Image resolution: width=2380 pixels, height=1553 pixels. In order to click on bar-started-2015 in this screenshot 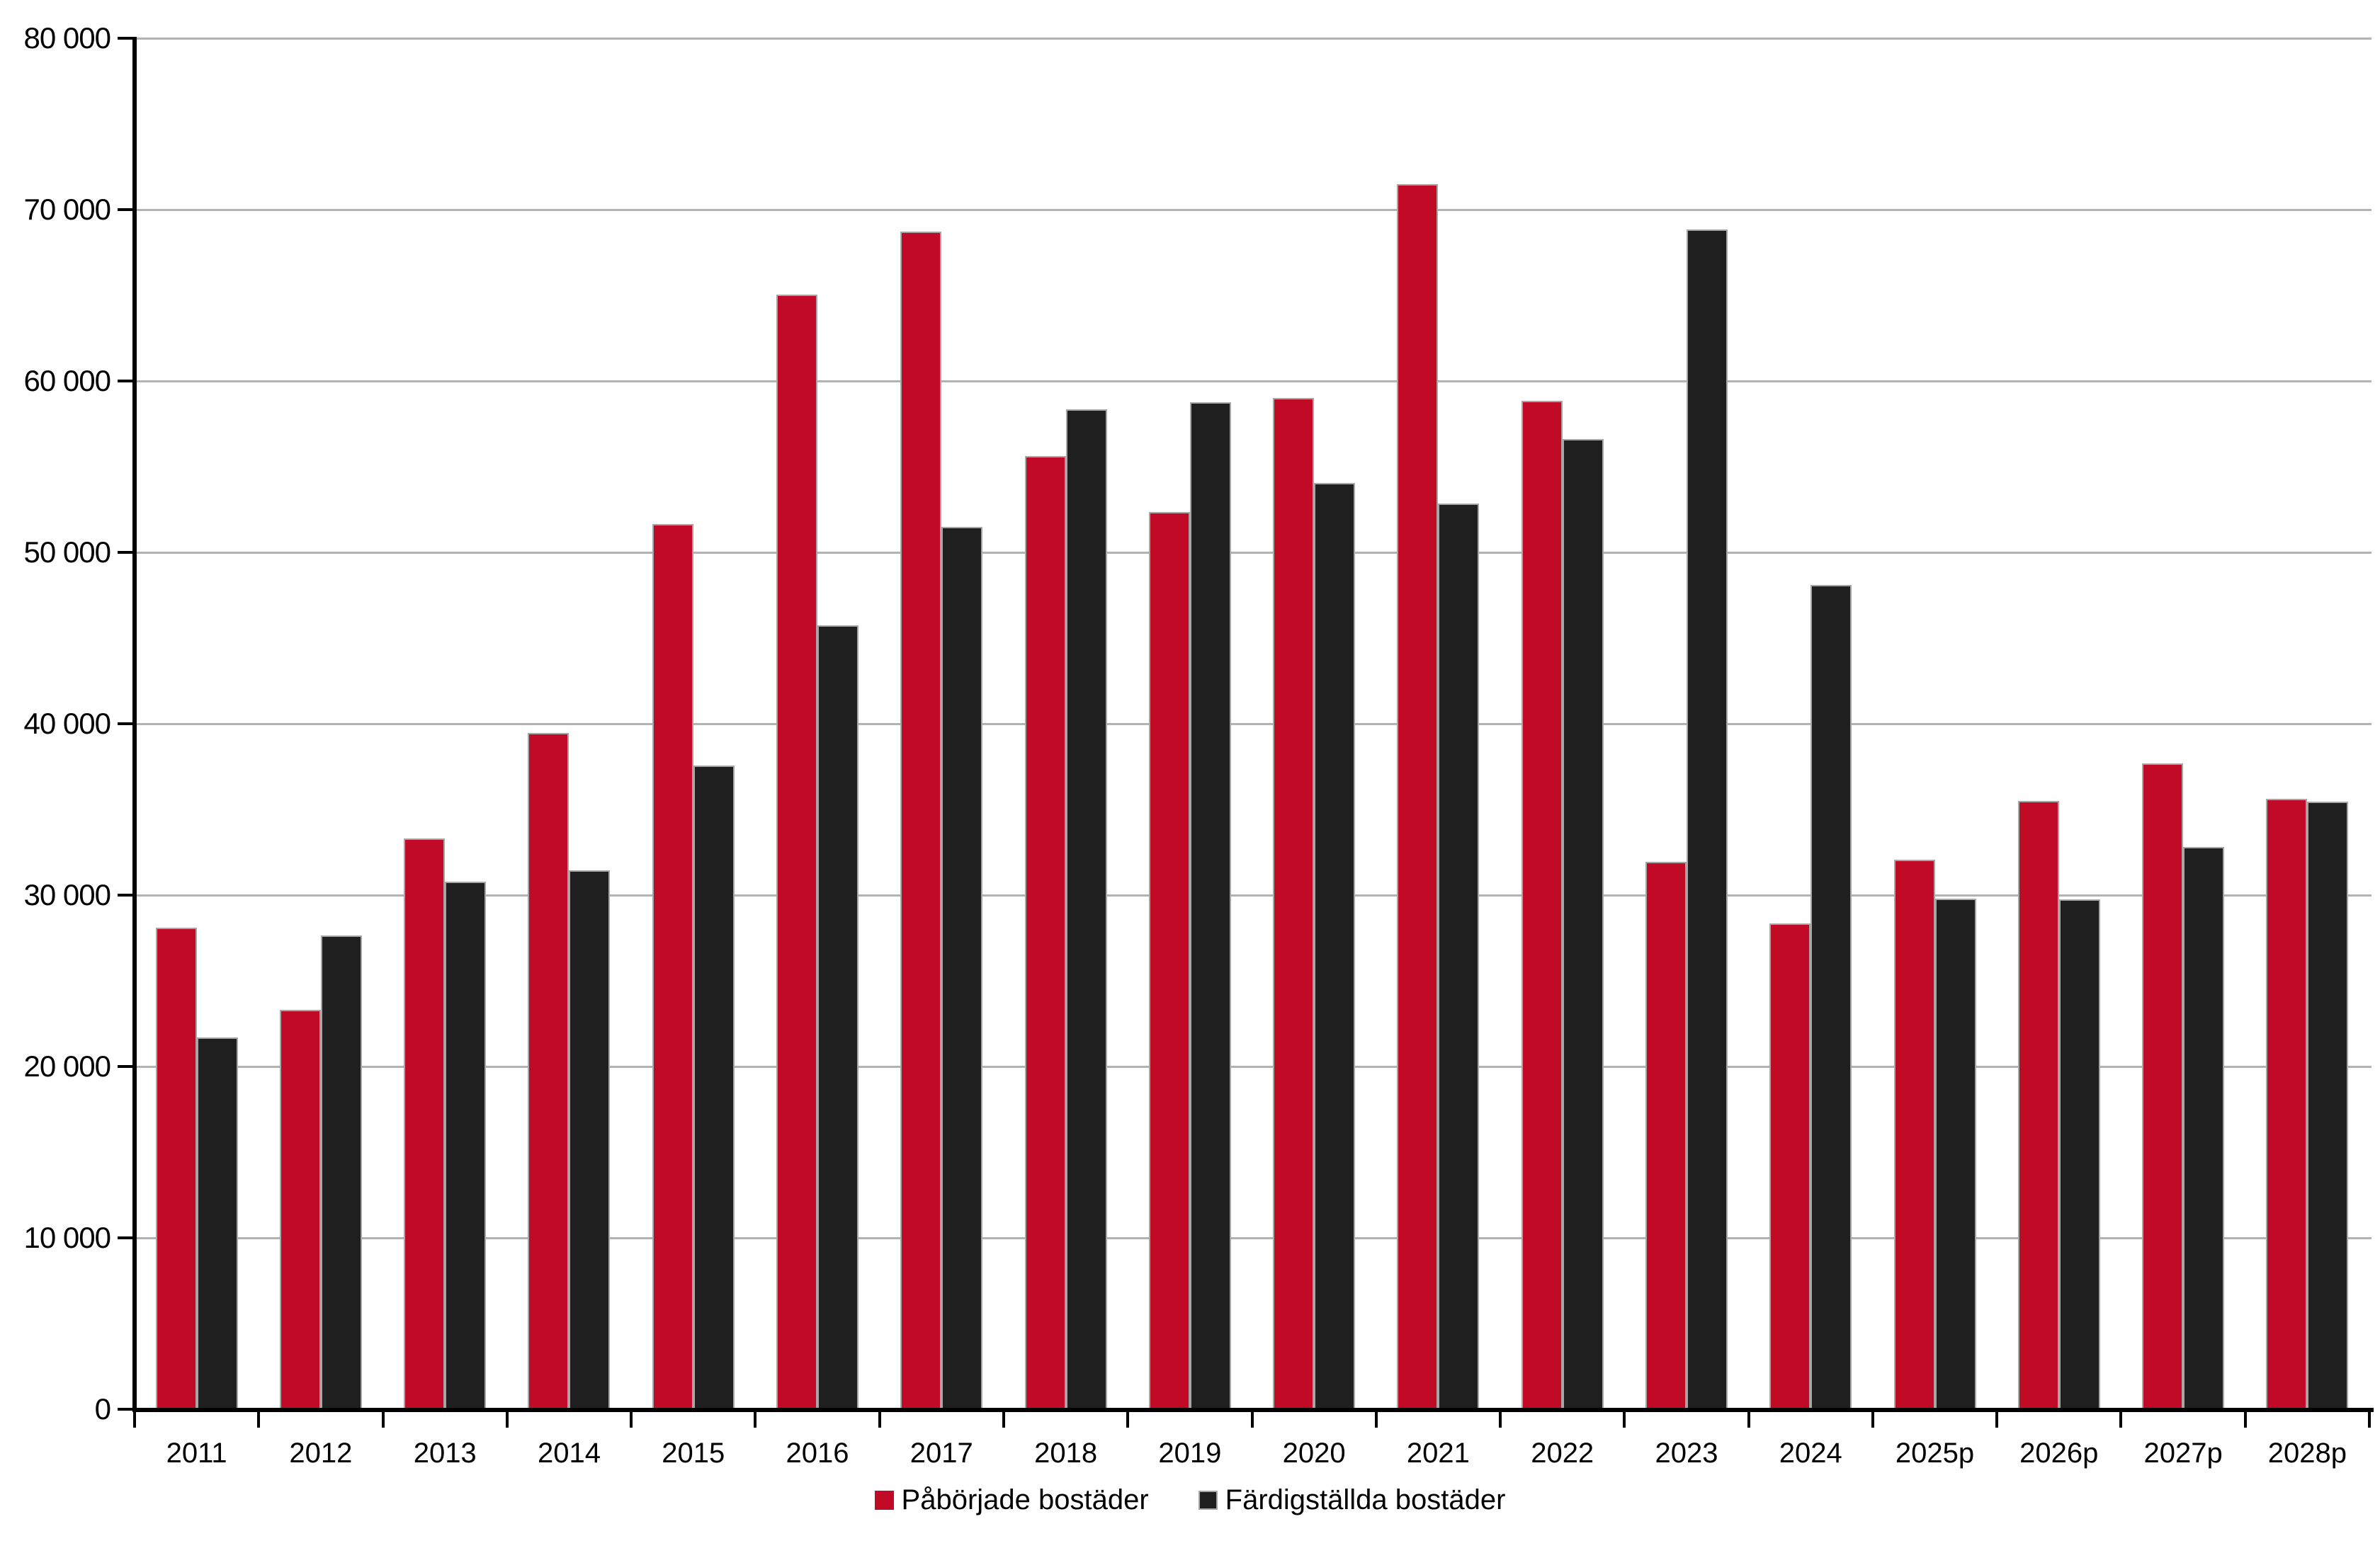, I will do `click(673, 967)`.